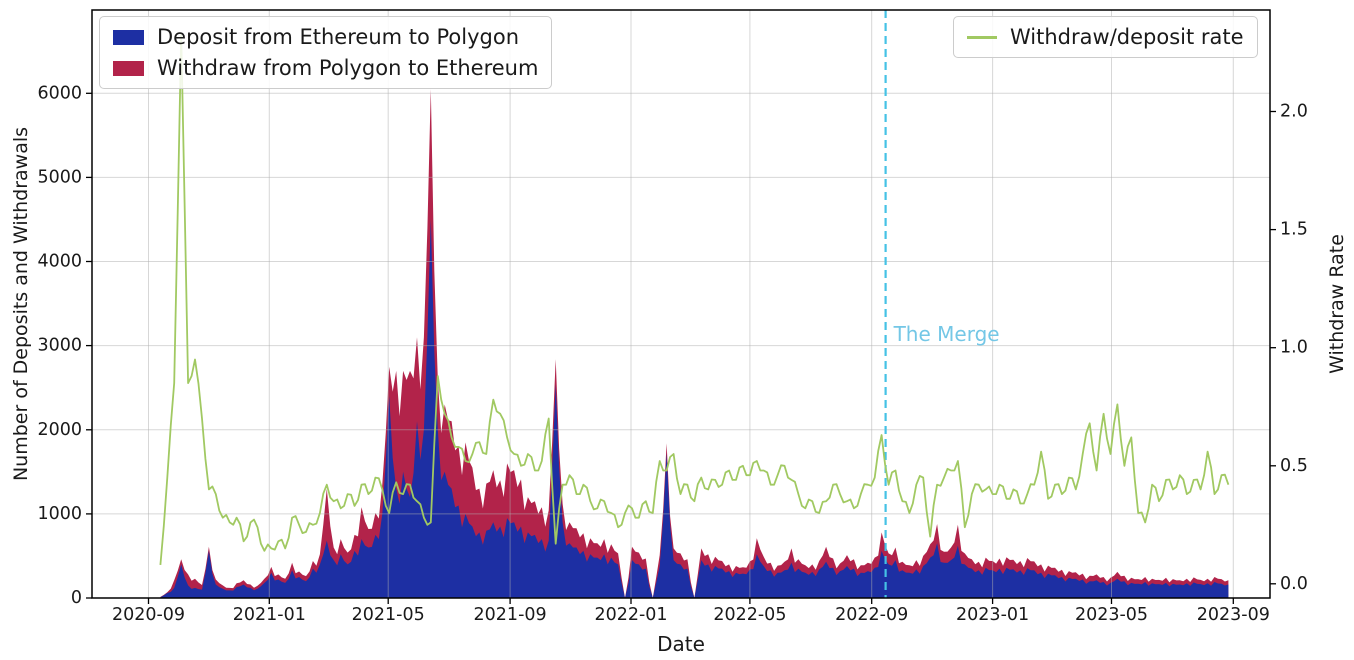 Image resolution: width=1354 pixels, height=660 pixels. I want to click on deposit-swatch, so click(128, 37).